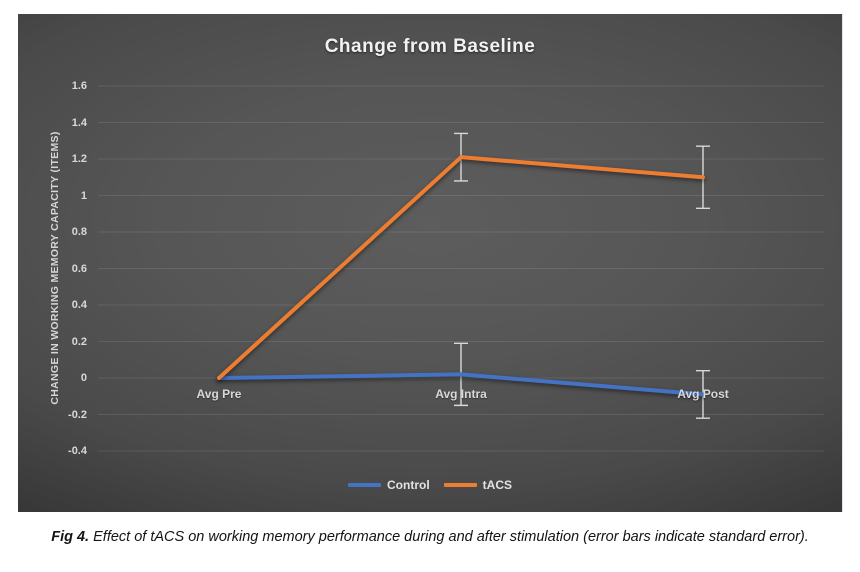 This screenshot has width=860, height=572. Describe the element at coordinates (477, 485) in the screenshot. I see `legend-item-tacs: tACS` at that location.